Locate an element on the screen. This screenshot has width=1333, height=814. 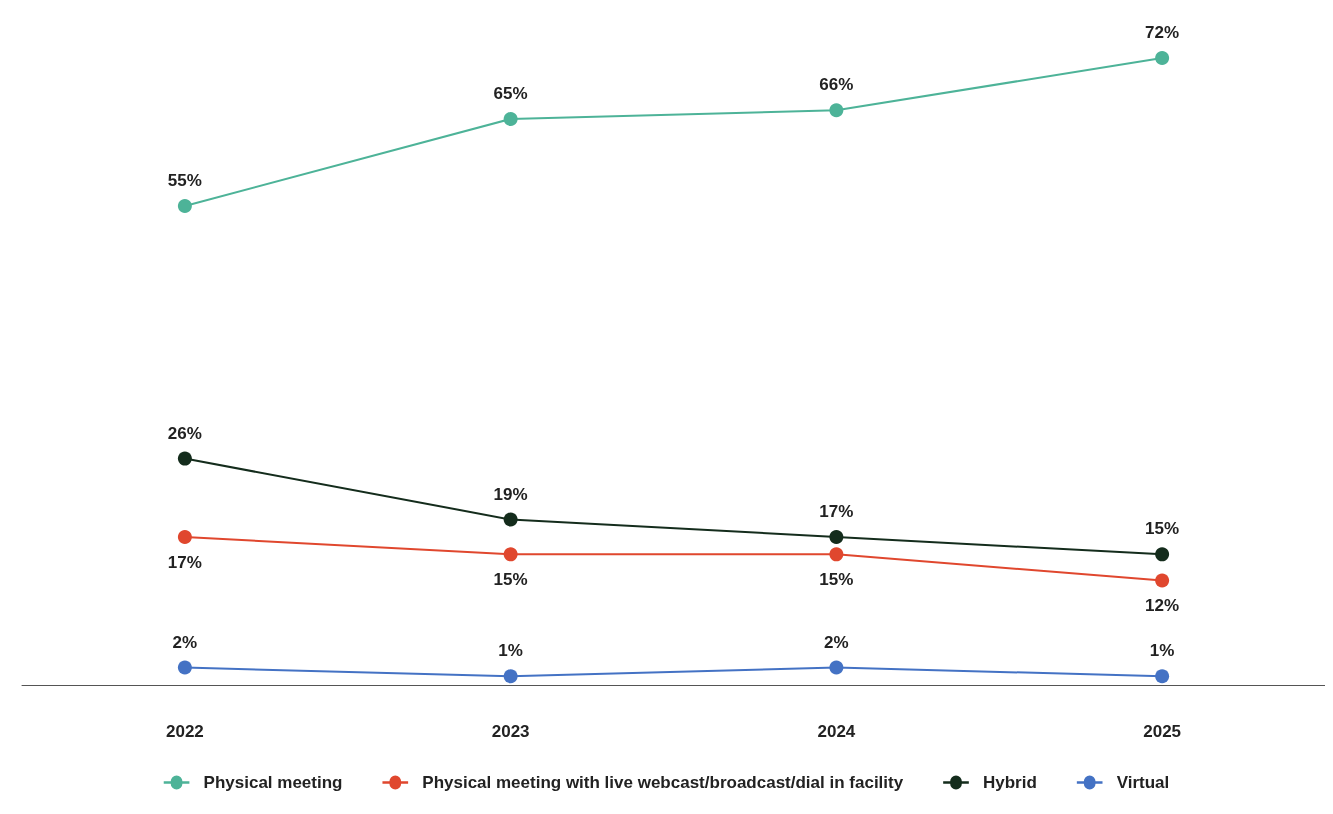
data-label: 66% is located at coordinates (836, 85).